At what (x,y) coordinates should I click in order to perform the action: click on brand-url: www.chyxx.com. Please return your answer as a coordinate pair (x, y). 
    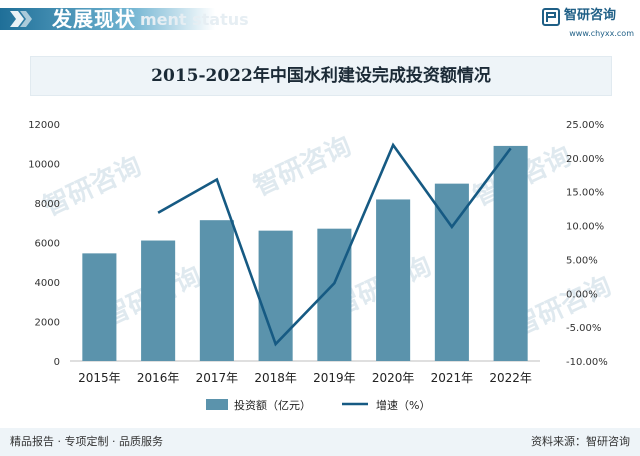
    Looking at the image, I should click on (601, 33).